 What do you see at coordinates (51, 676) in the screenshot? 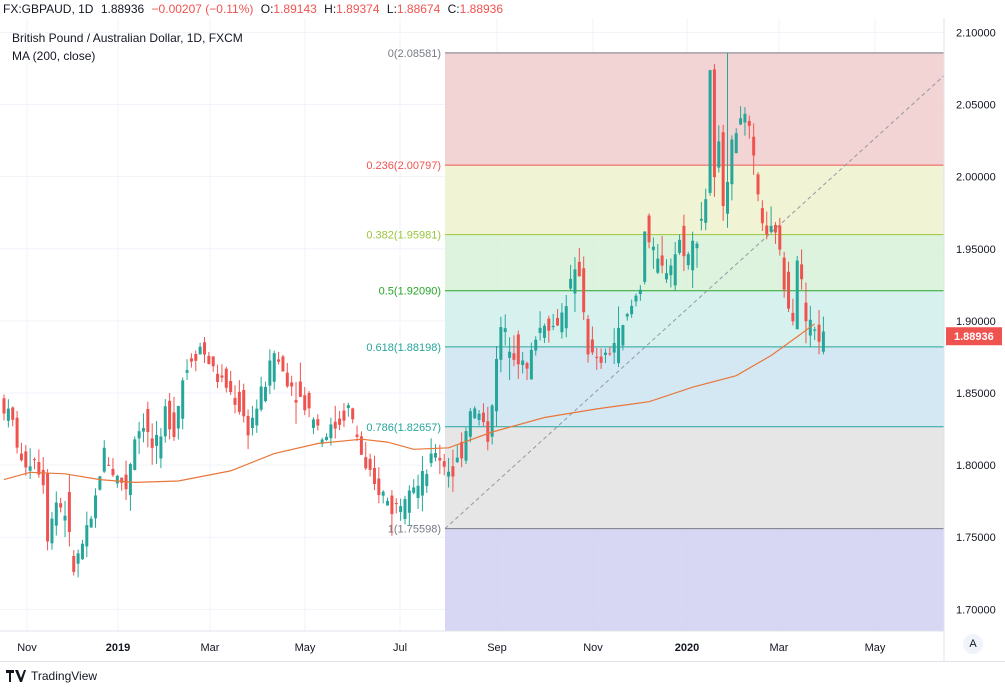
I see `tradingview-logo: TradingView` at bounding box center [51, 676].